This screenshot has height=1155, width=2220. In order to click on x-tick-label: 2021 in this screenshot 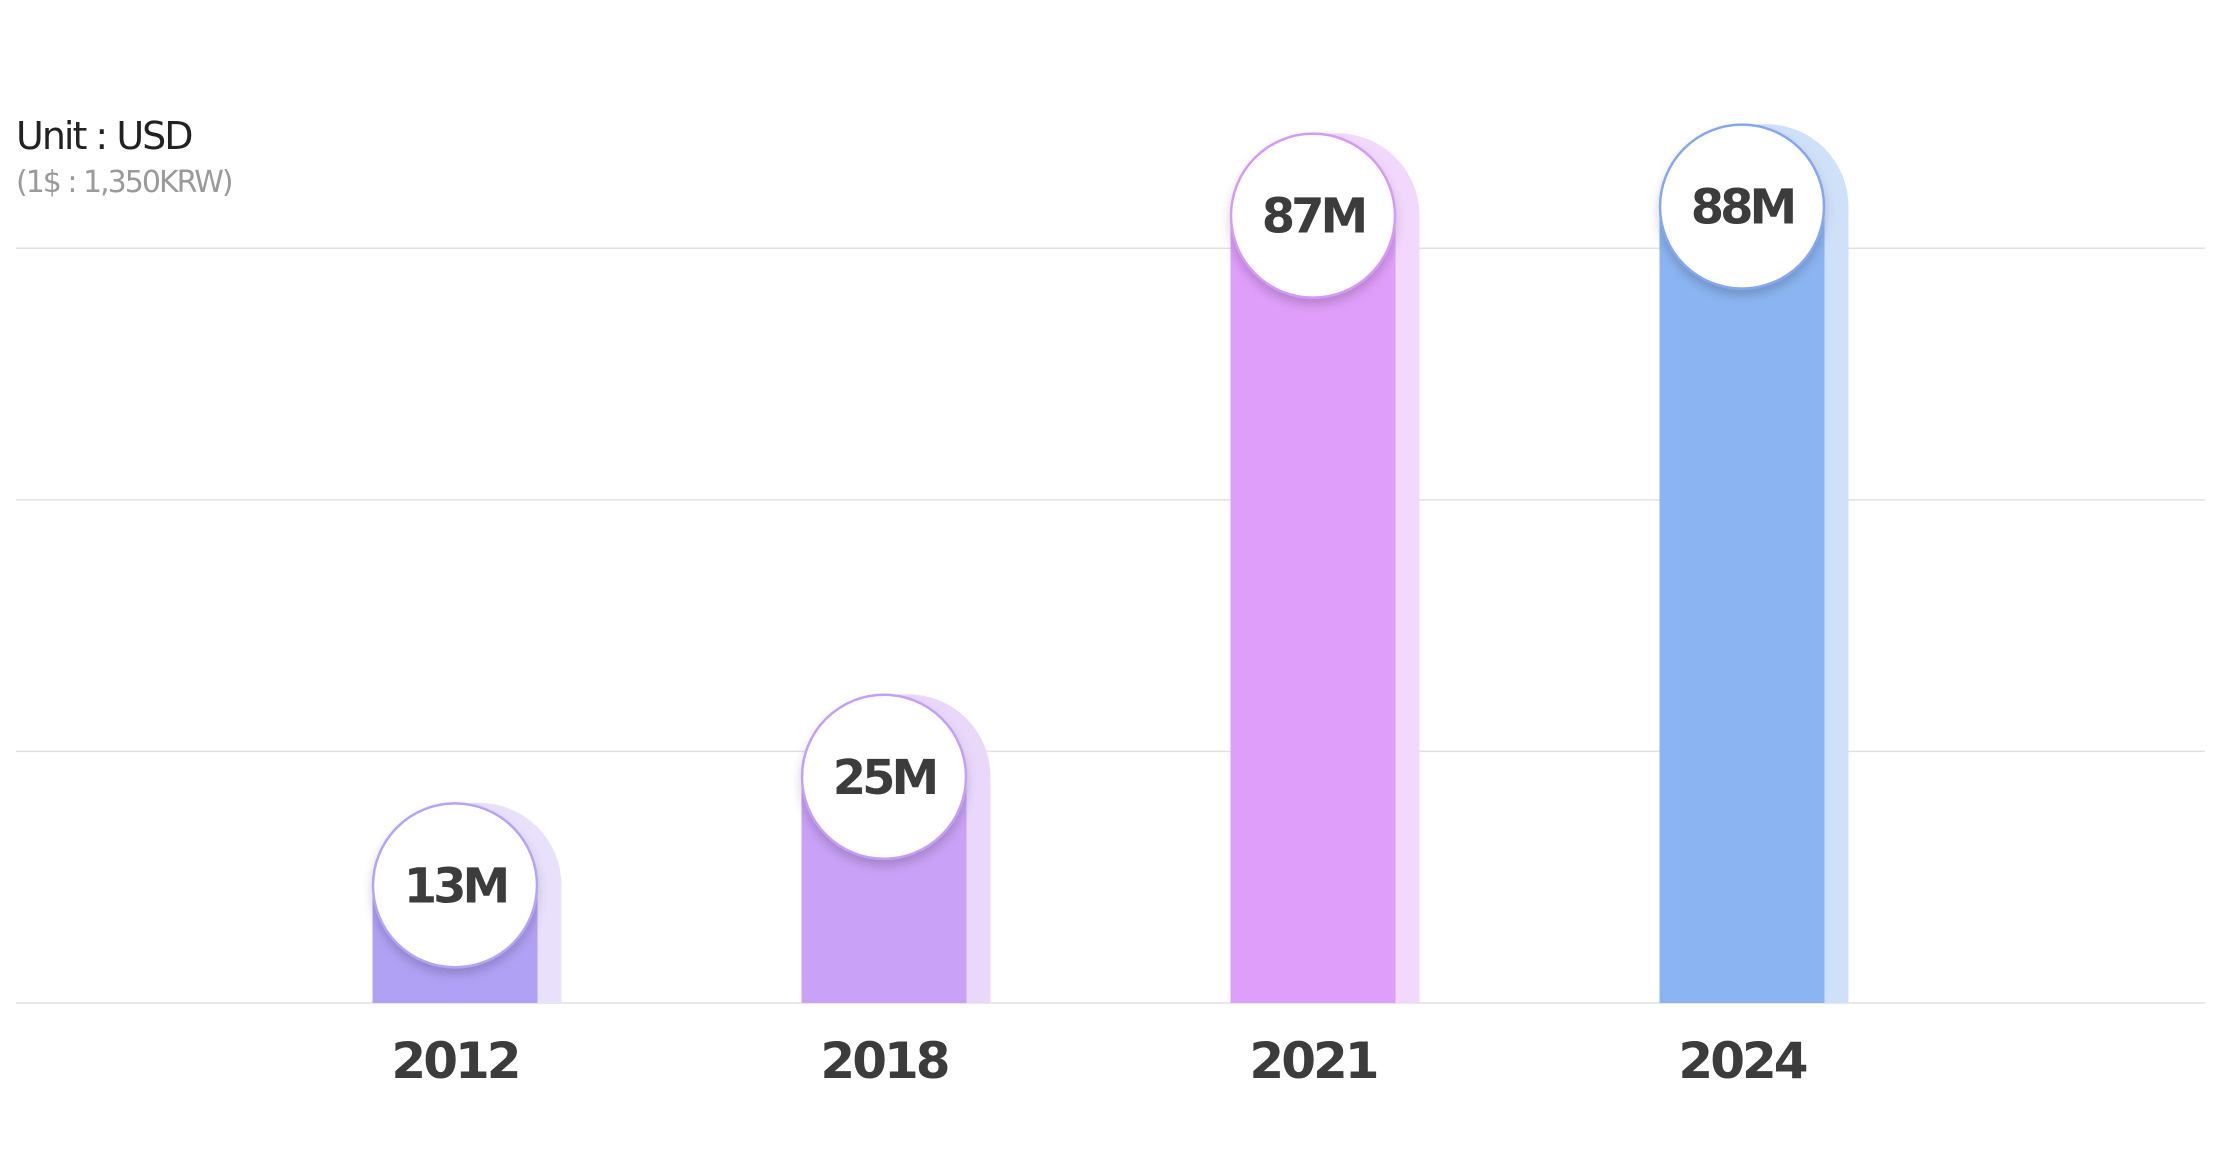, I will do `click(1312, 1061)`.